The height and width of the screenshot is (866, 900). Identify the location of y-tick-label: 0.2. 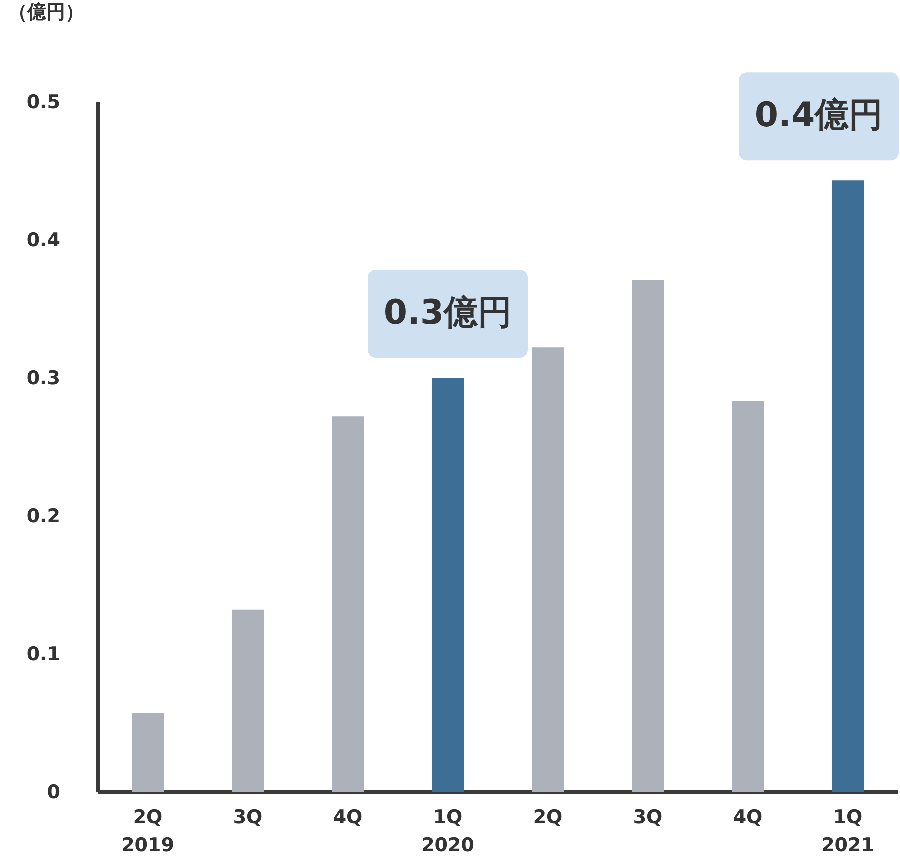
(43, 517).